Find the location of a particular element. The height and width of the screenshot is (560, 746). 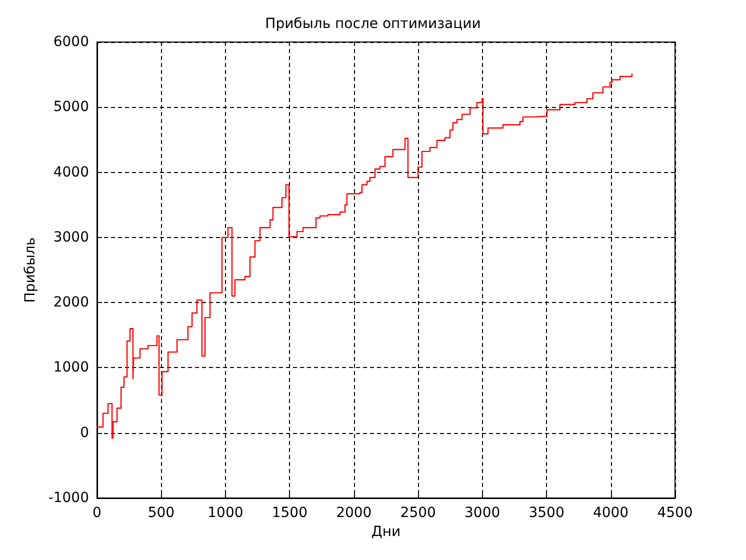

y-tick-label: 3000 is located at coordinates (71, 237).